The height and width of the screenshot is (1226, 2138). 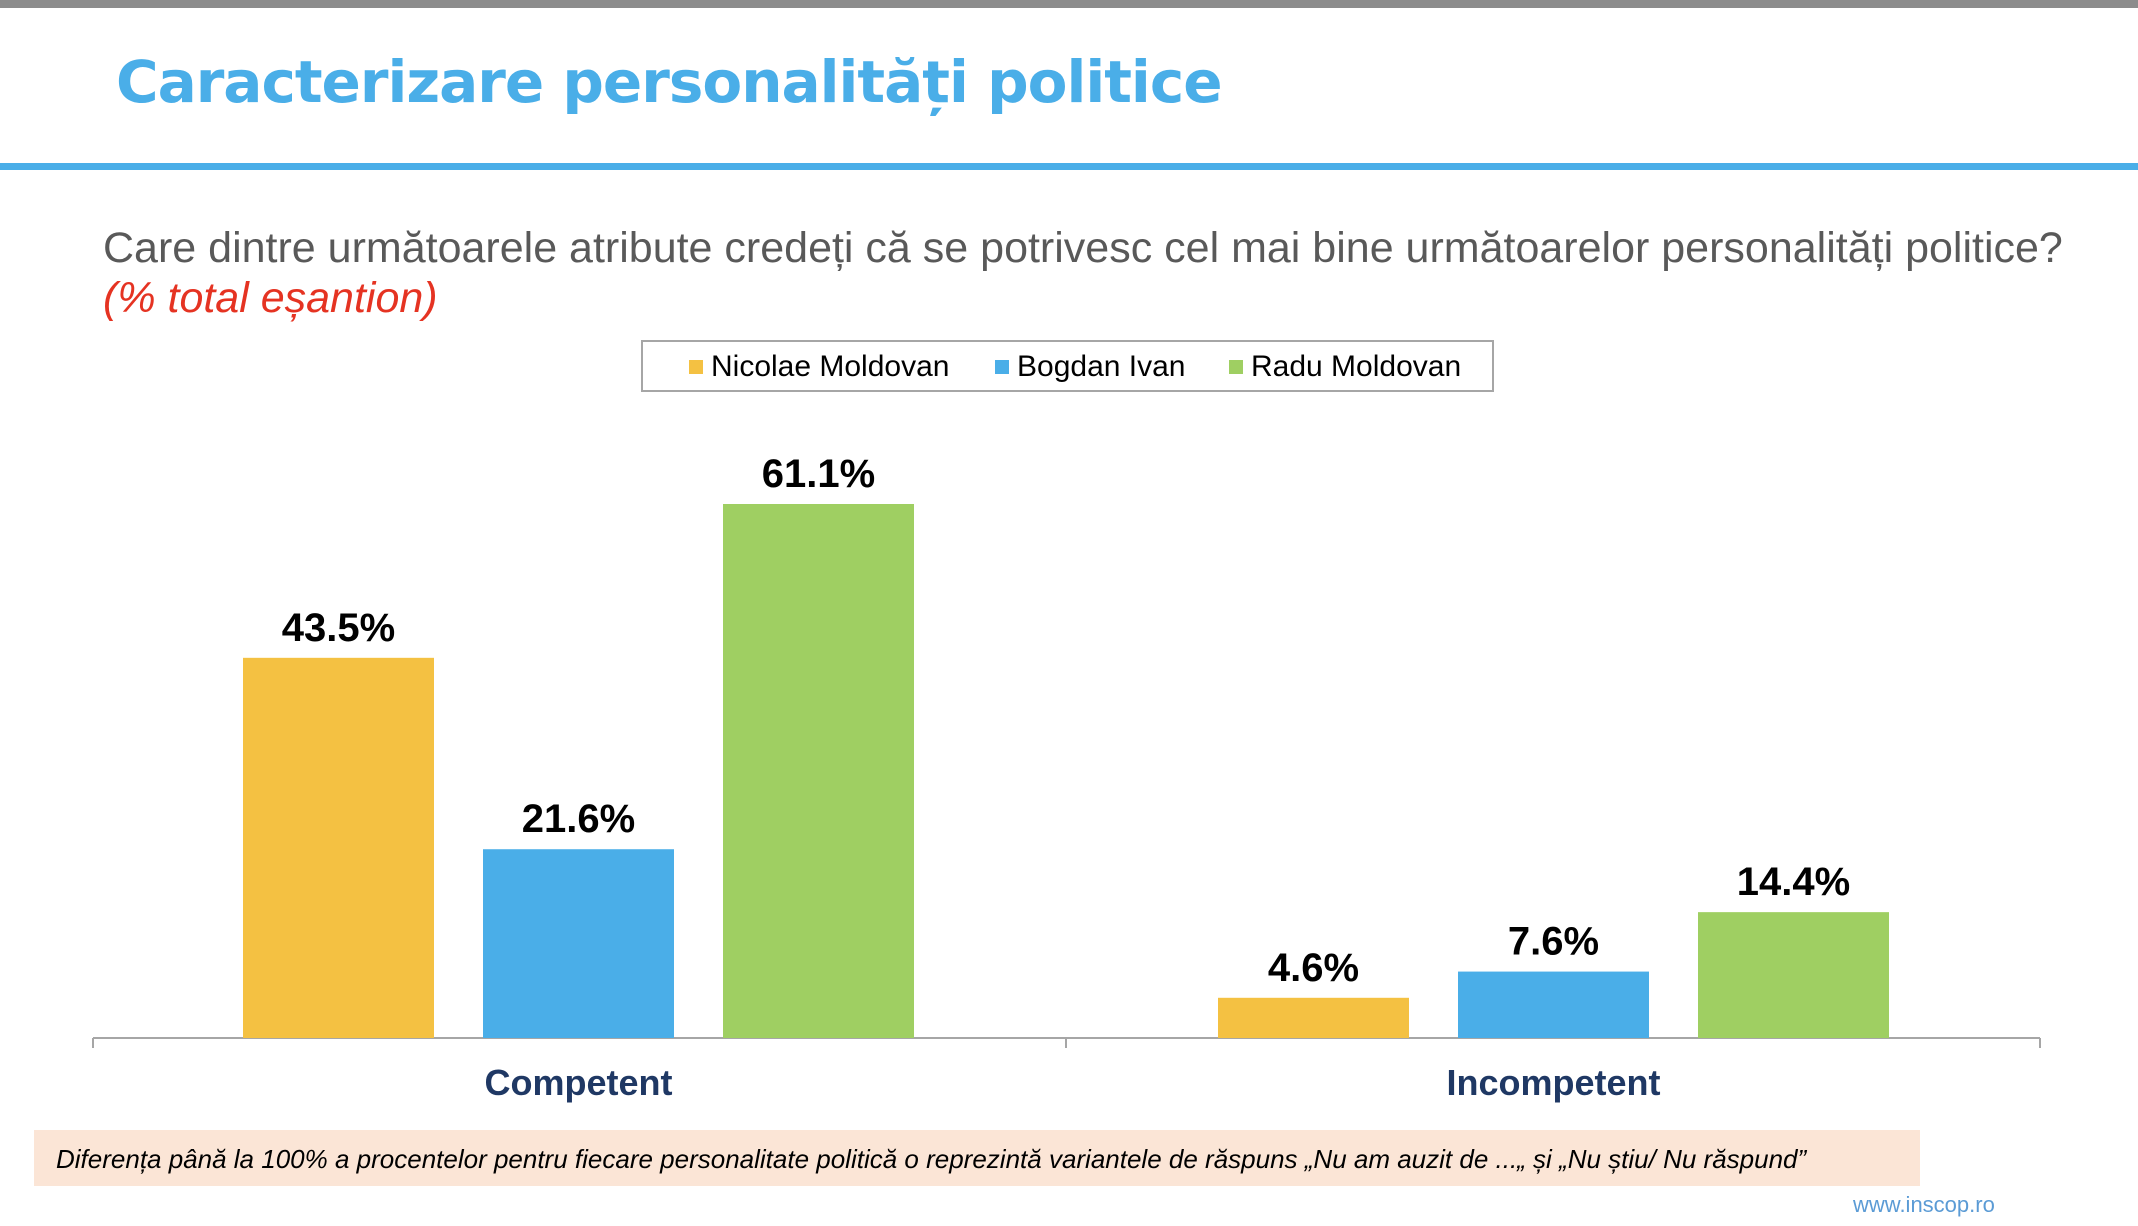 What do you see at coordinates (1101, 366) in the screenshot?
I see `legend-label: Bogdan Ivan` at bounding box center [1101, 366].